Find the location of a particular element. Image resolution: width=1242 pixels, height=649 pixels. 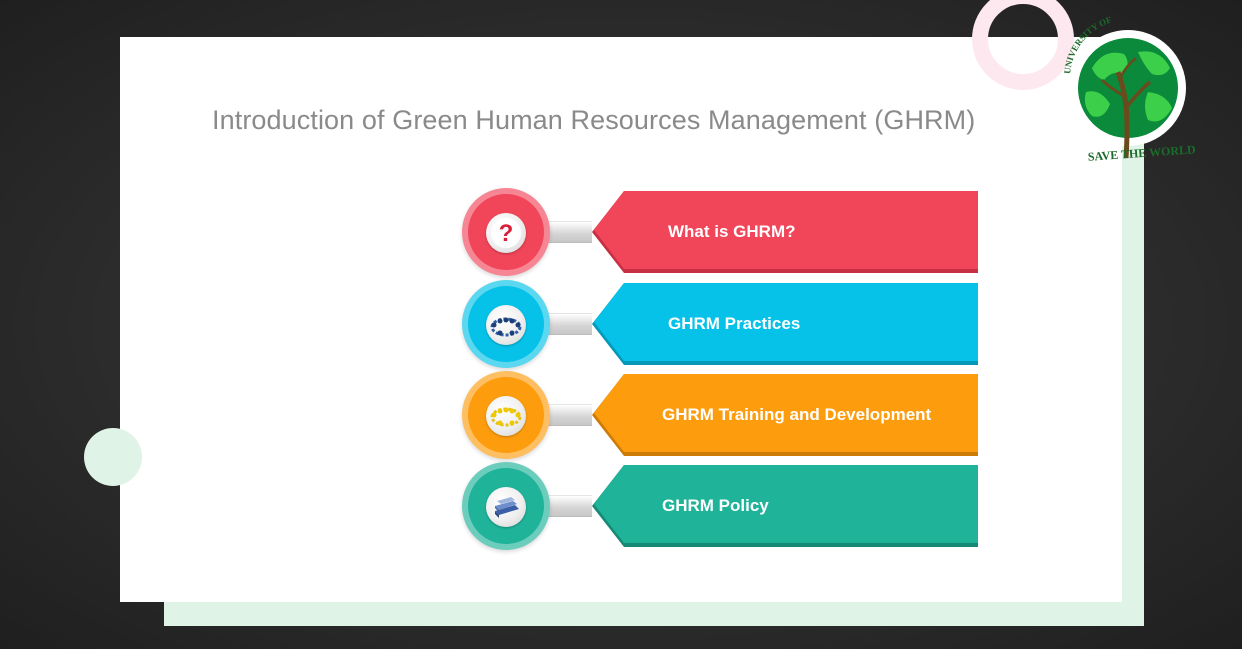

list-item-ghrm-policy: GHRM Policy is located at coordinates (720, 506).